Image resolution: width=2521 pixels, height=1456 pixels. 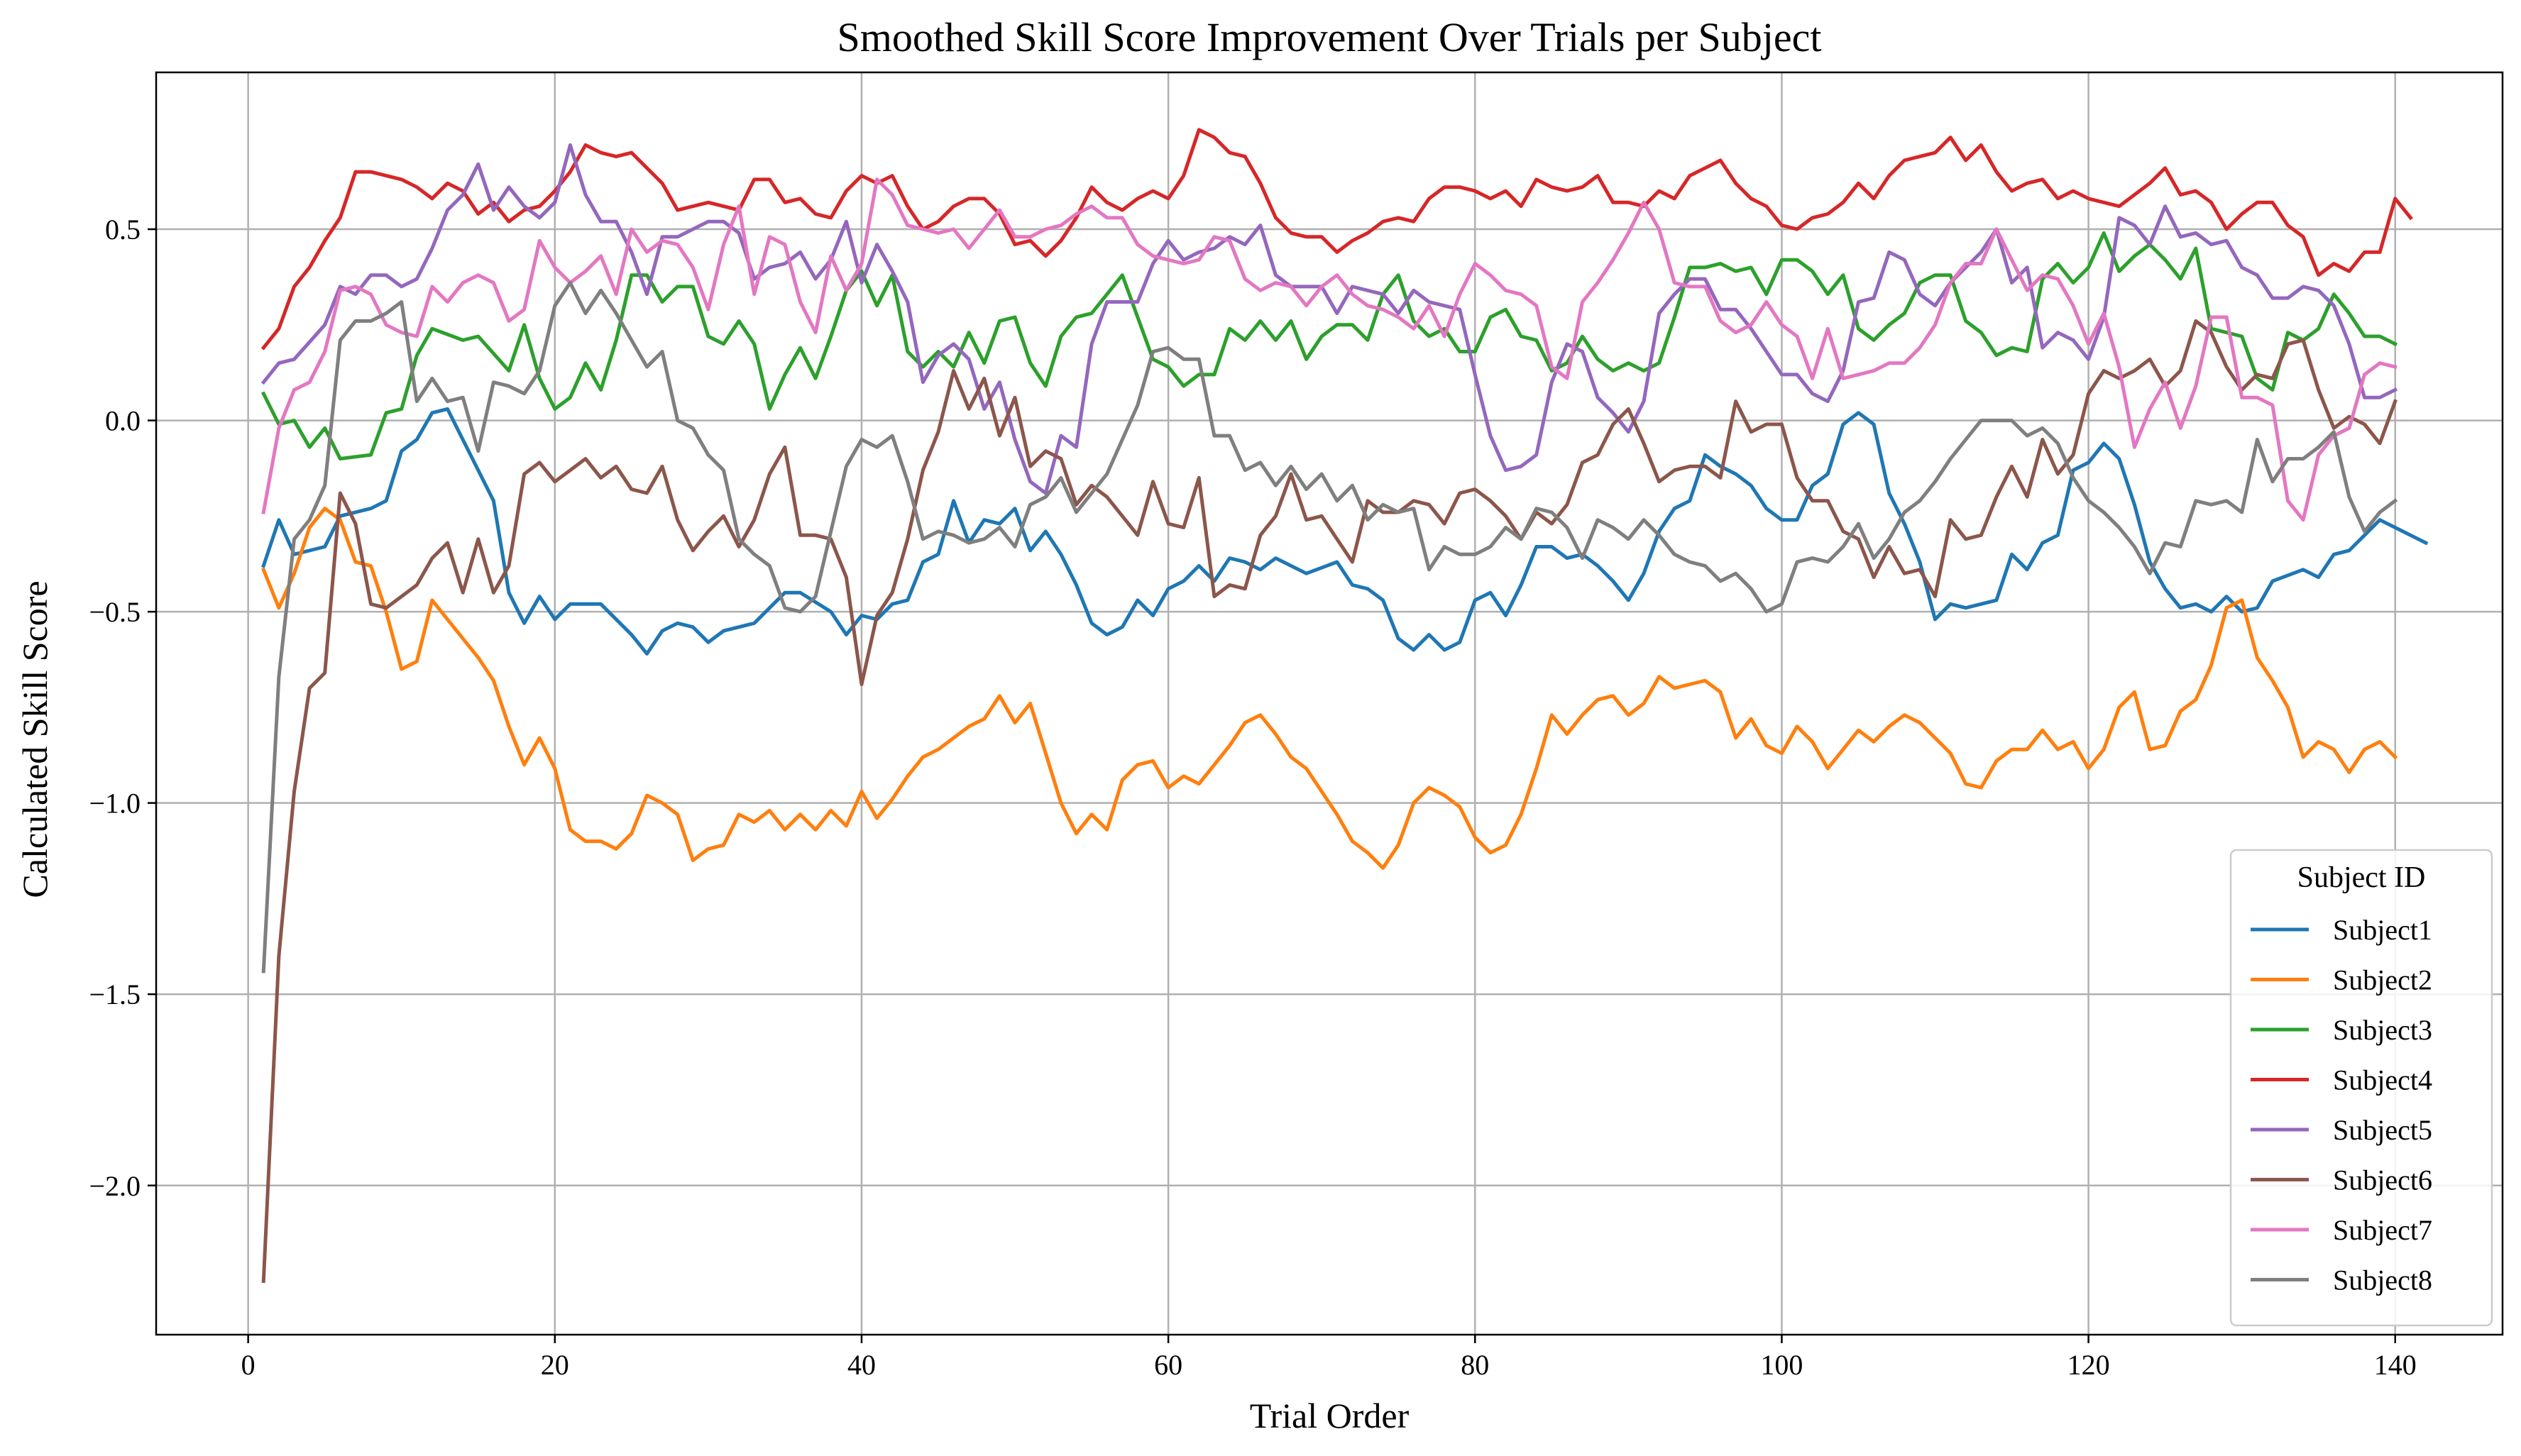 What do you see at coordinates (2382, 1230) in the screenshot?
I see `legend-entry-label: Subject7` at bounding box center [2382, 1230].